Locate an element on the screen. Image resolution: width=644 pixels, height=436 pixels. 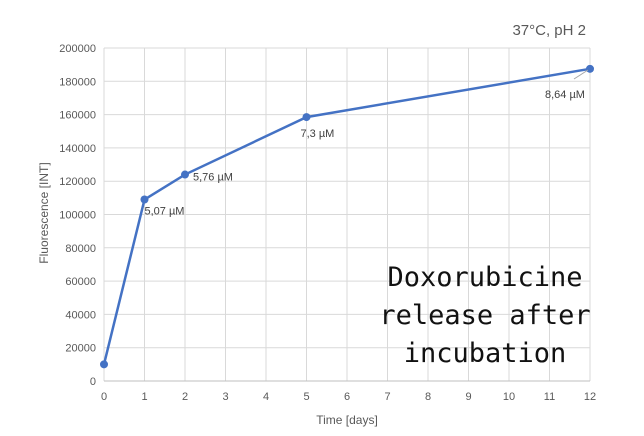
label-leader-line is located at coordinates (581, 74).